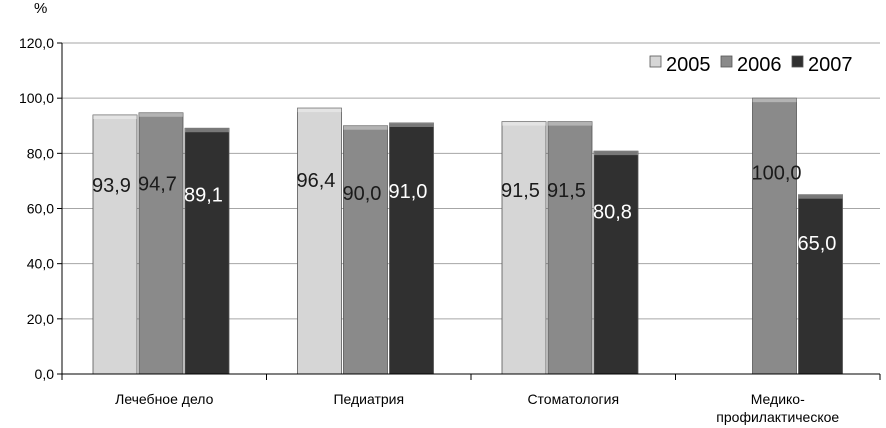 Image resolution: width=886 pixels, height=428 pixels. Describe the element at coordinates (157, 184) in the screenshot. I see `data-label: 94,7` at that location.